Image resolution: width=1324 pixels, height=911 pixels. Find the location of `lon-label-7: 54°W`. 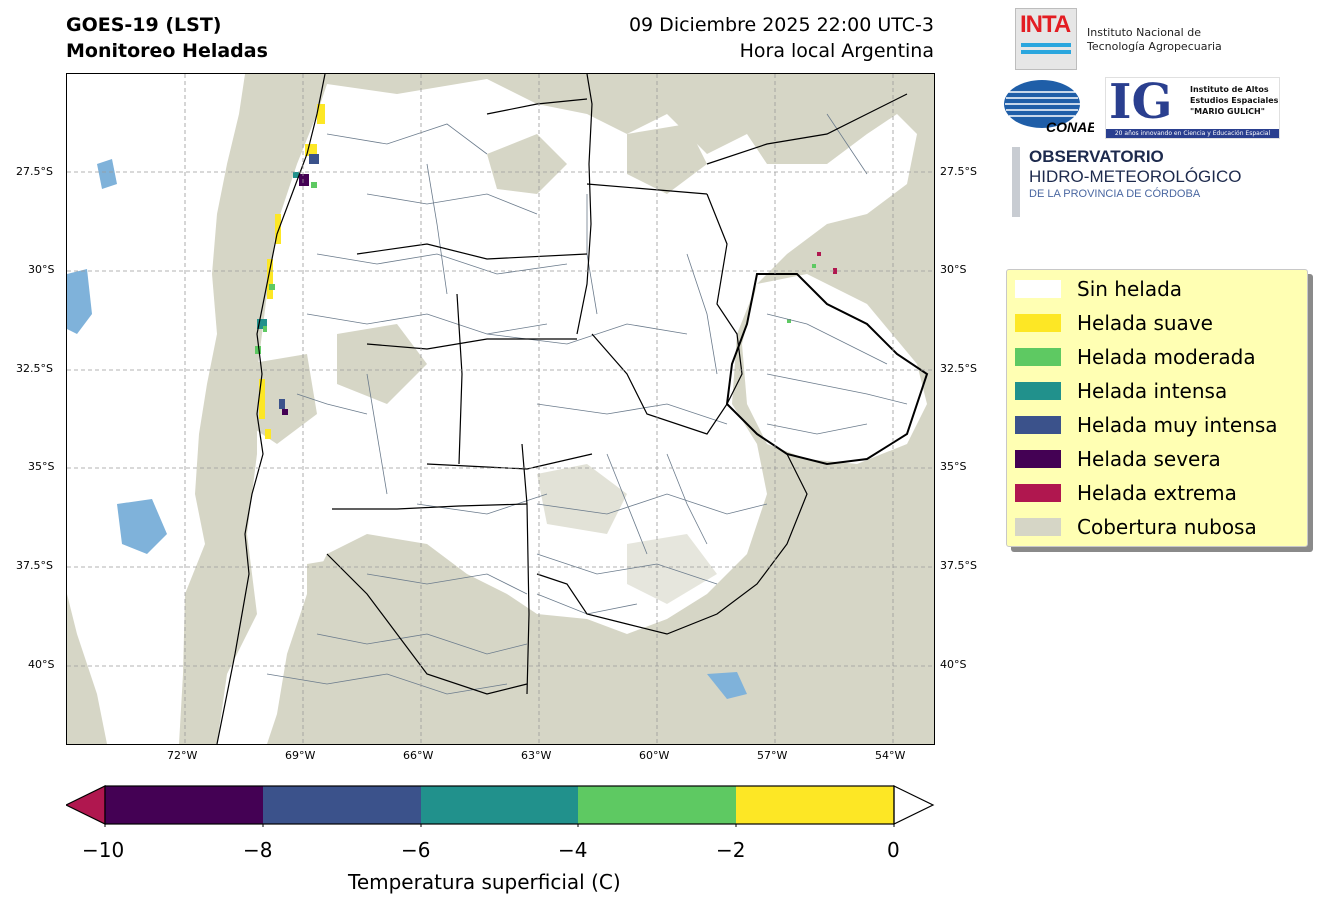

lon-label-7: 54°W is located at coordinates (890, 755).